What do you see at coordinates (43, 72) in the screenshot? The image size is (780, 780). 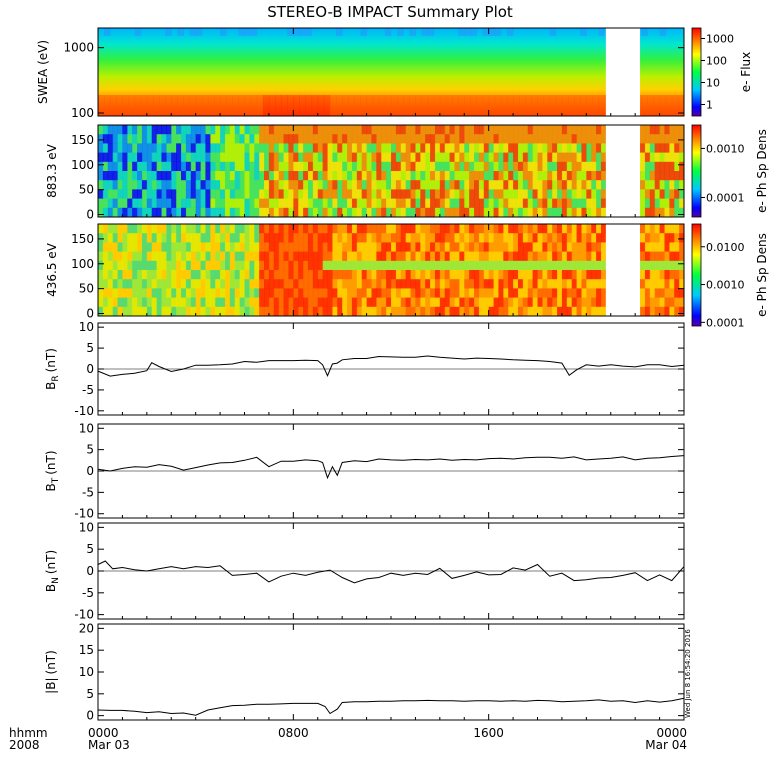 I see `swea-ylabel: SWEA (eV)` at bounding box center [43, 72].